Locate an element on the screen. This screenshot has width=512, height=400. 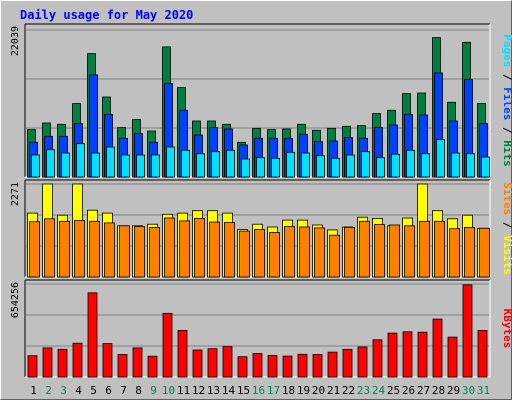
x-tick-label: 28 is located at coordinates (438, 390).